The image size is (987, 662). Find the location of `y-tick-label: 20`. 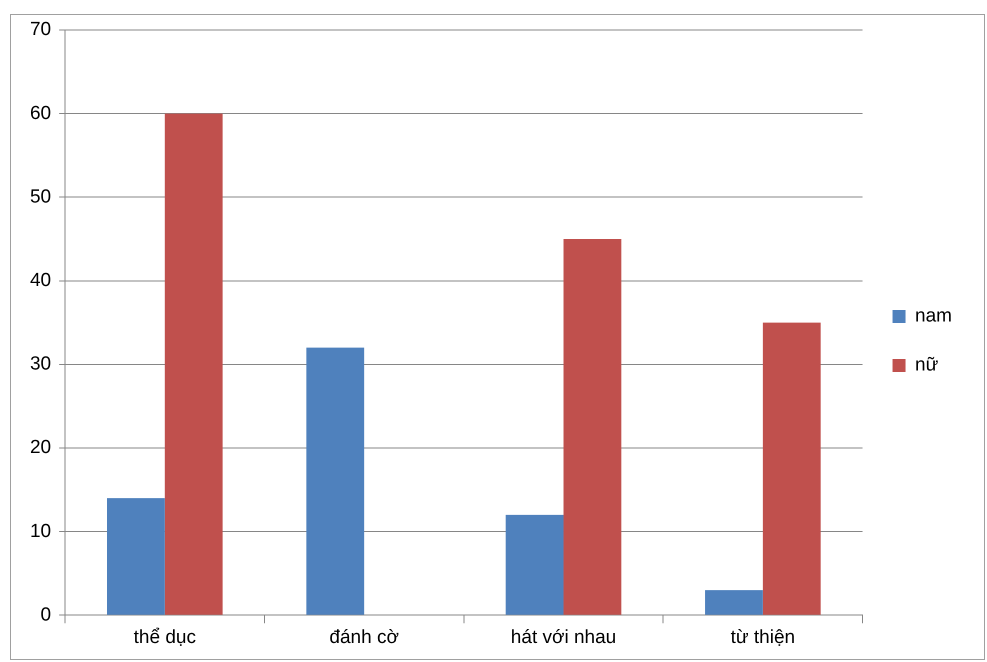

y-tick-label: 20 is located at coordinates (41, 447).